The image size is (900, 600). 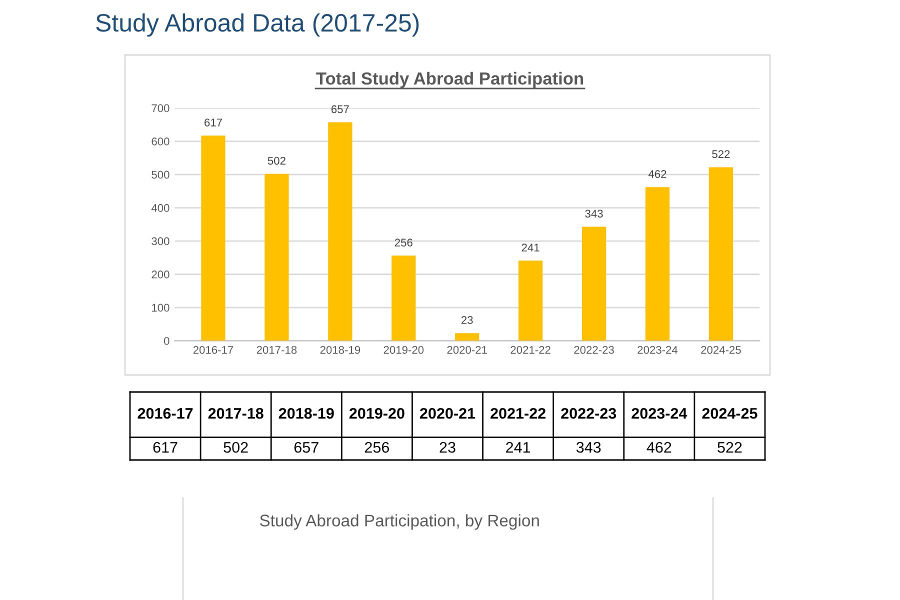 I want to click on x-tick-label: 2023-24, so click(x=658, y=350).